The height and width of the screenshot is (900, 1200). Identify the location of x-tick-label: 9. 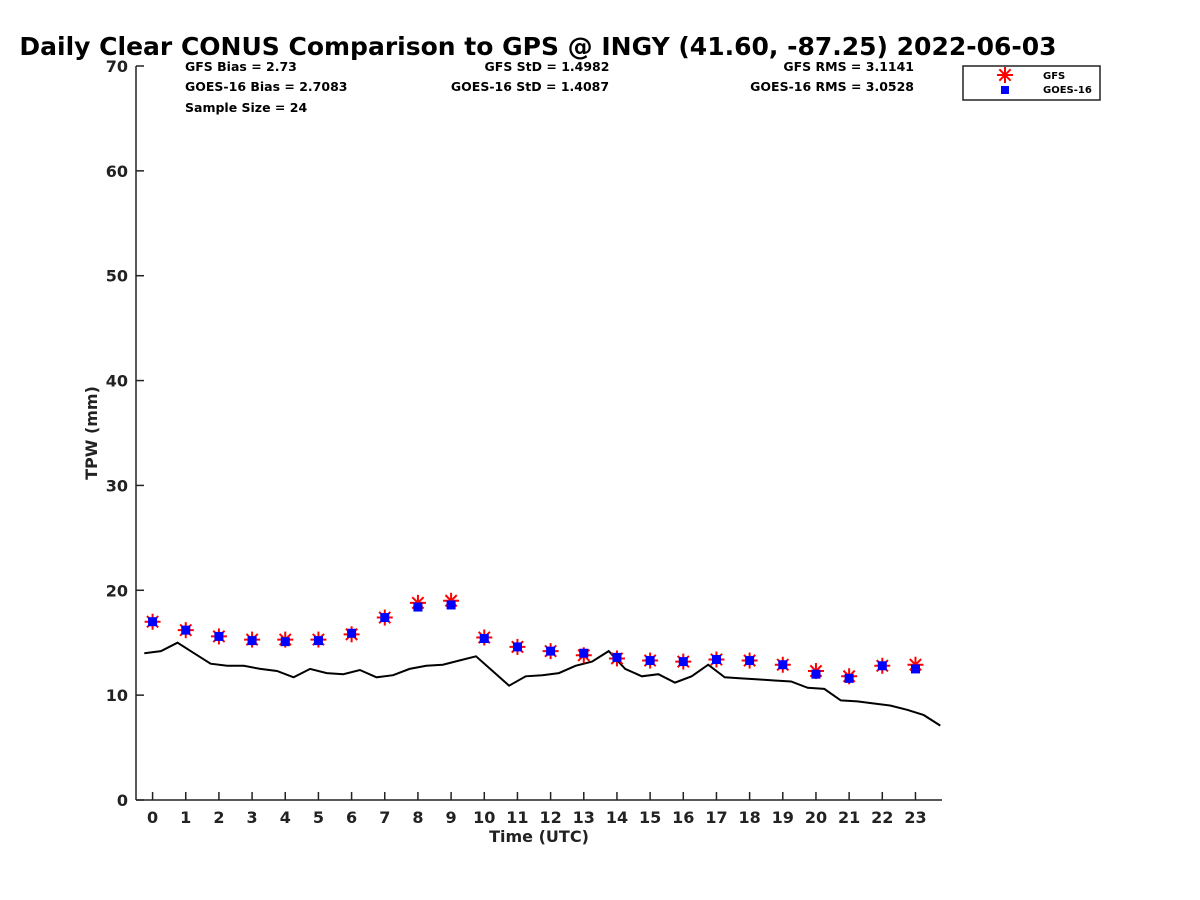
(451, 817).